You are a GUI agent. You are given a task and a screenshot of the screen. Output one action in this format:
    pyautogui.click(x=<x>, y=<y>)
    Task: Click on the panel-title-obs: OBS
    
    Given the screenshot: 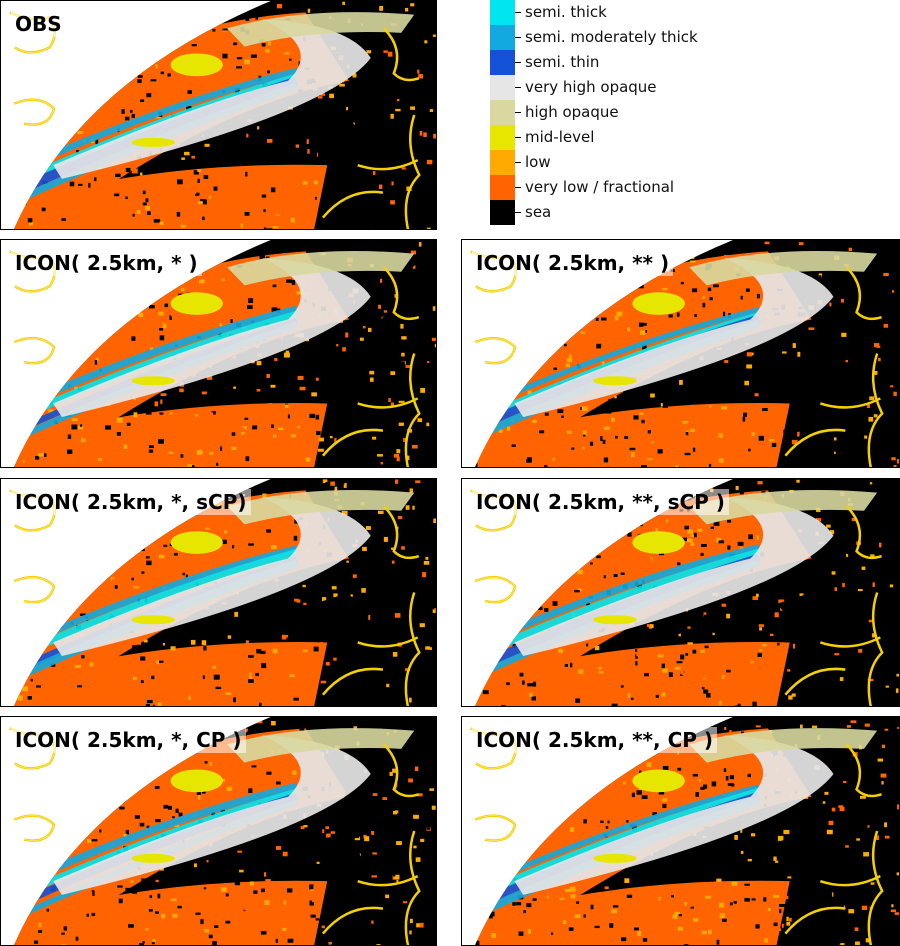 What is the action you would take?
    pyautogui.click(x=38, y=24)
    